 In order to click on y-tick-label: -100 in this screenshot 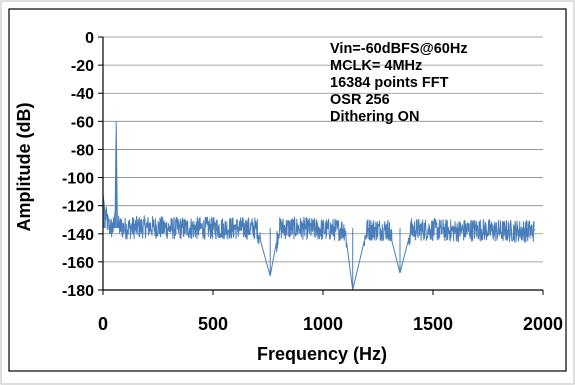, I will do `click(78, 179)`.